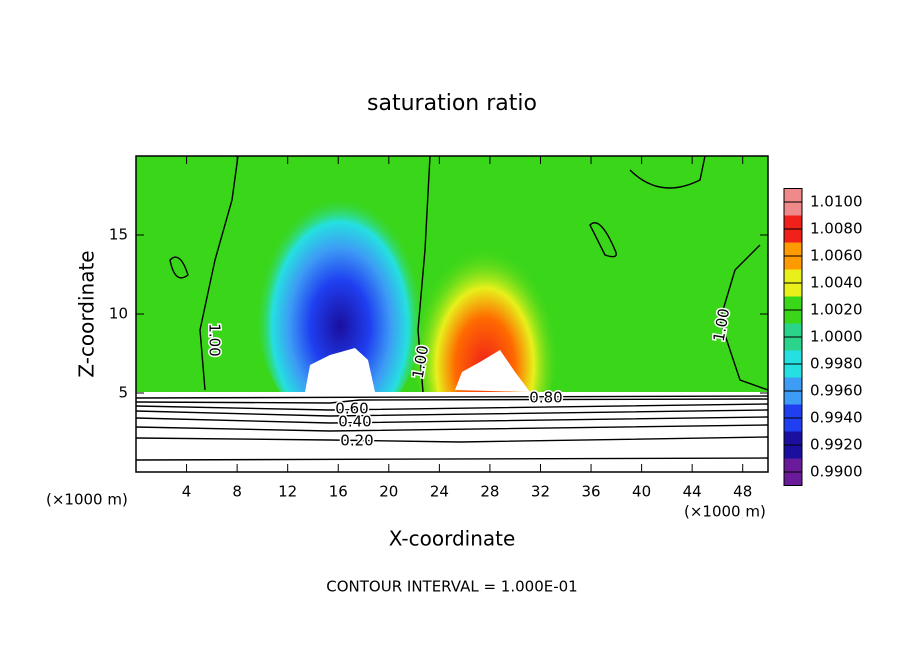 This screenshot has height=654, width=904. Describe the element at coordinates (452, 539) in the screenshot. I see `x-axis-label: X-coordinate` at that location.